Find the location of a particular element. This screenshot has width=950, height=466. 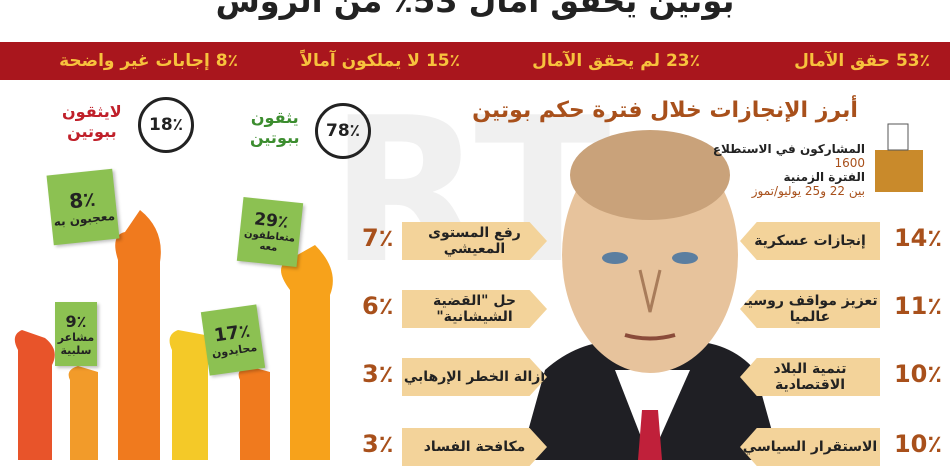

achievement-value: 14٪ is located at coordinates (917, 238).